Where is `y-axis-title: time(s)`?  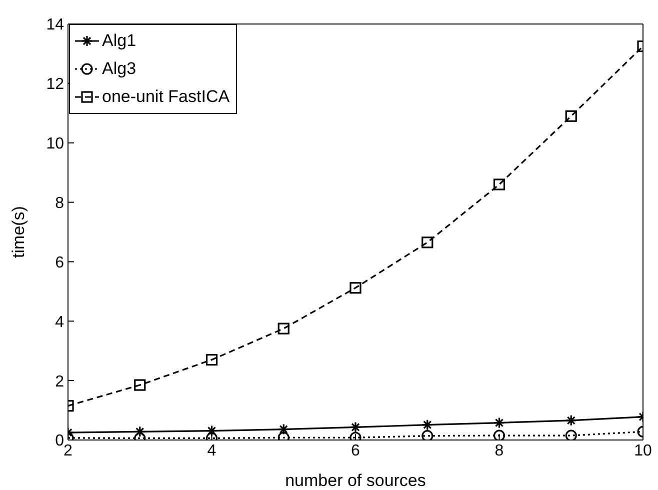
y-axis-title: time(s) is located at coordinates (18, 232).